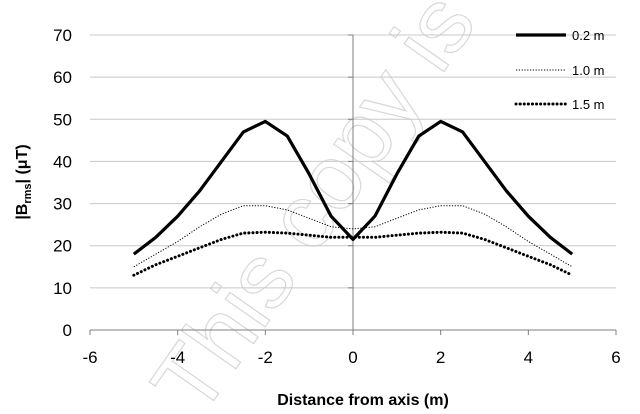 Image resolution: width=640 pixels, height=414 pixels. What do you see at coordinates (588, 104) in the screenshot?
I see `legend-label-3: 1.5 m` at bounding box center [588, 104].